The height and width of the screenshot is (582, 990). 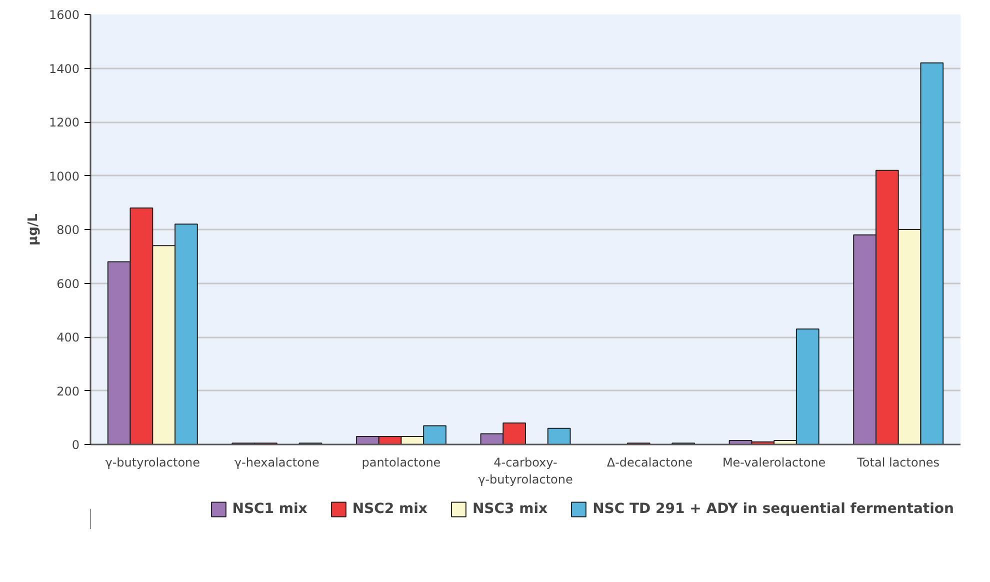 I want to click on y-tick-label: 1600, so click(x=64, y=15).